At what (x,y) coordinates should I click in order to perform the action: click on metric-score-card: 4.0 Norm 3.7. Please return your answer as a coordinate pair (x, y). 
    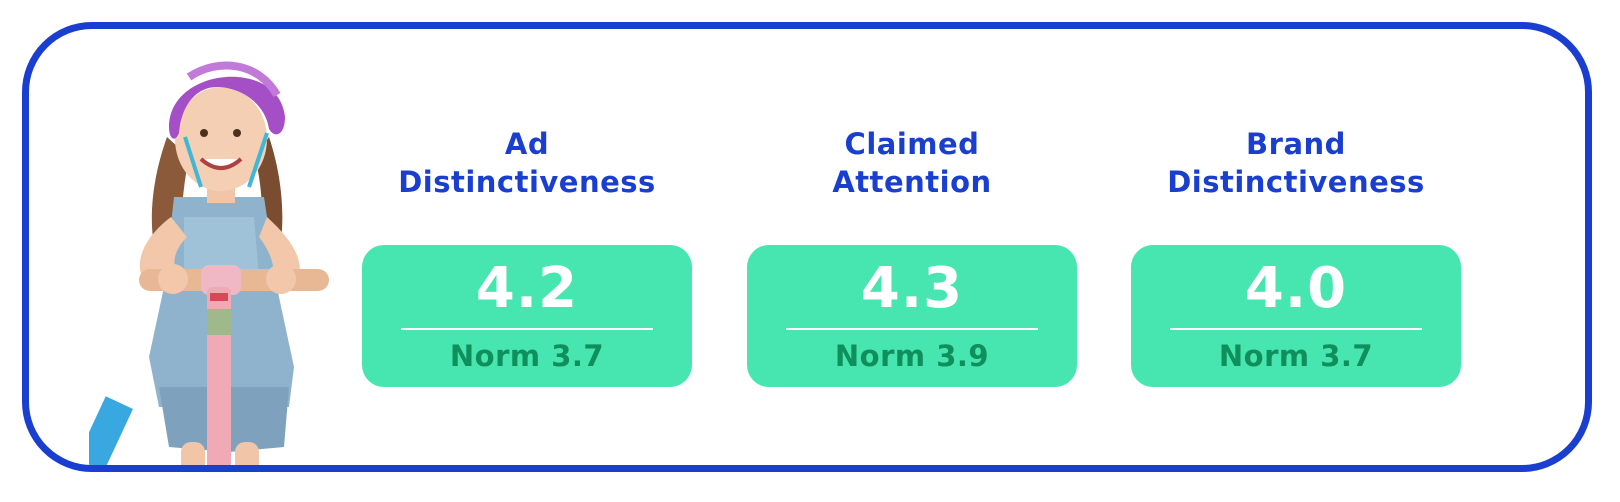
    Looking at the image, I should click on (1296, 316).